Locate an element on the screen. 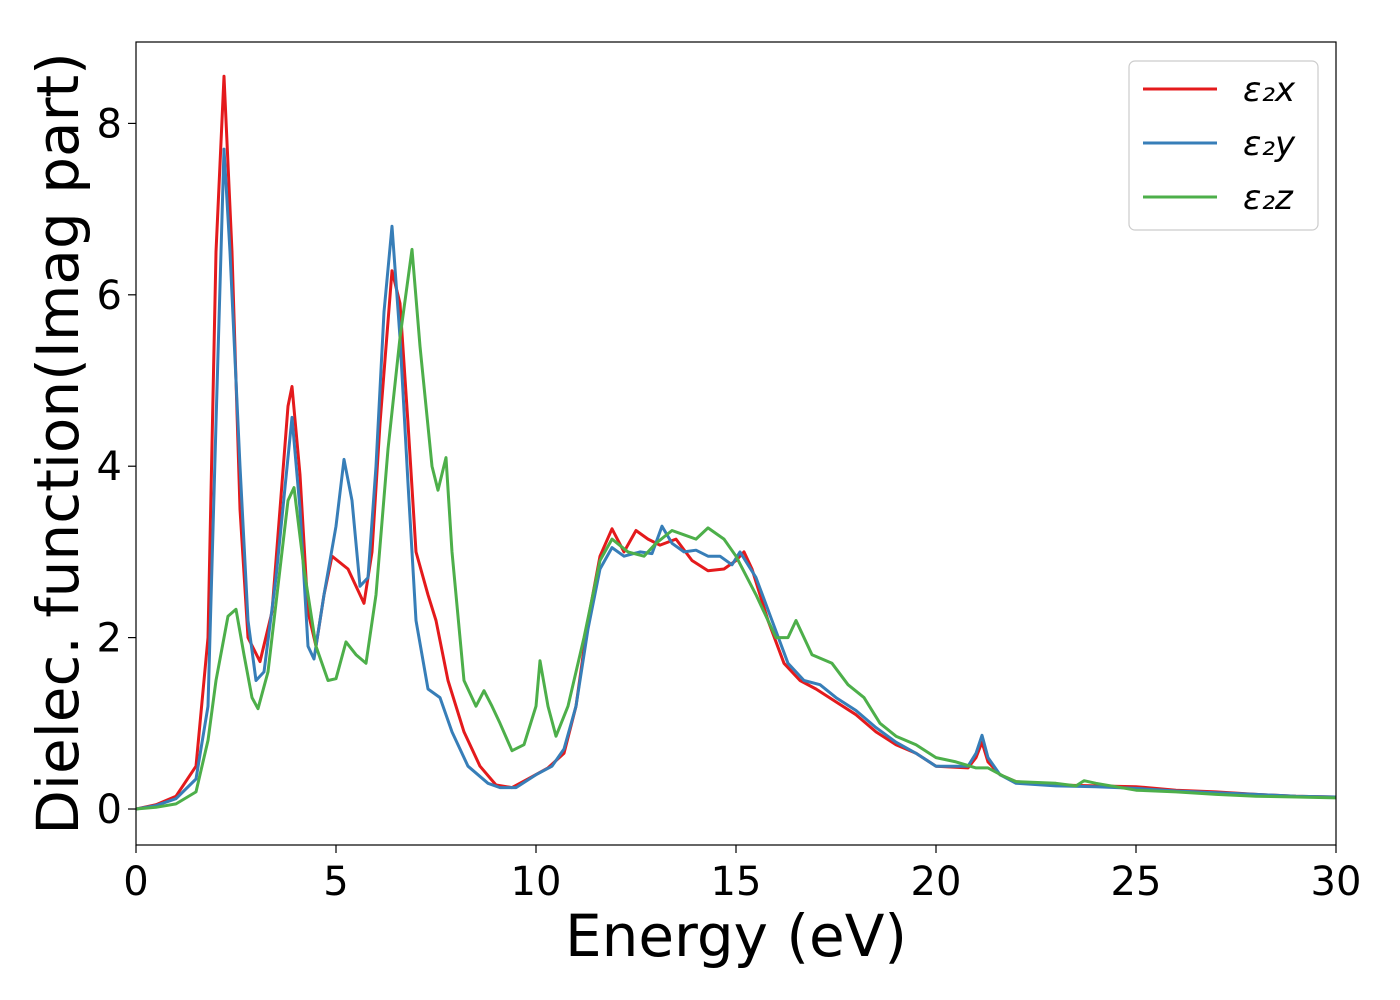  legend-label: ε₂y is located at coordinates (1269, 144).